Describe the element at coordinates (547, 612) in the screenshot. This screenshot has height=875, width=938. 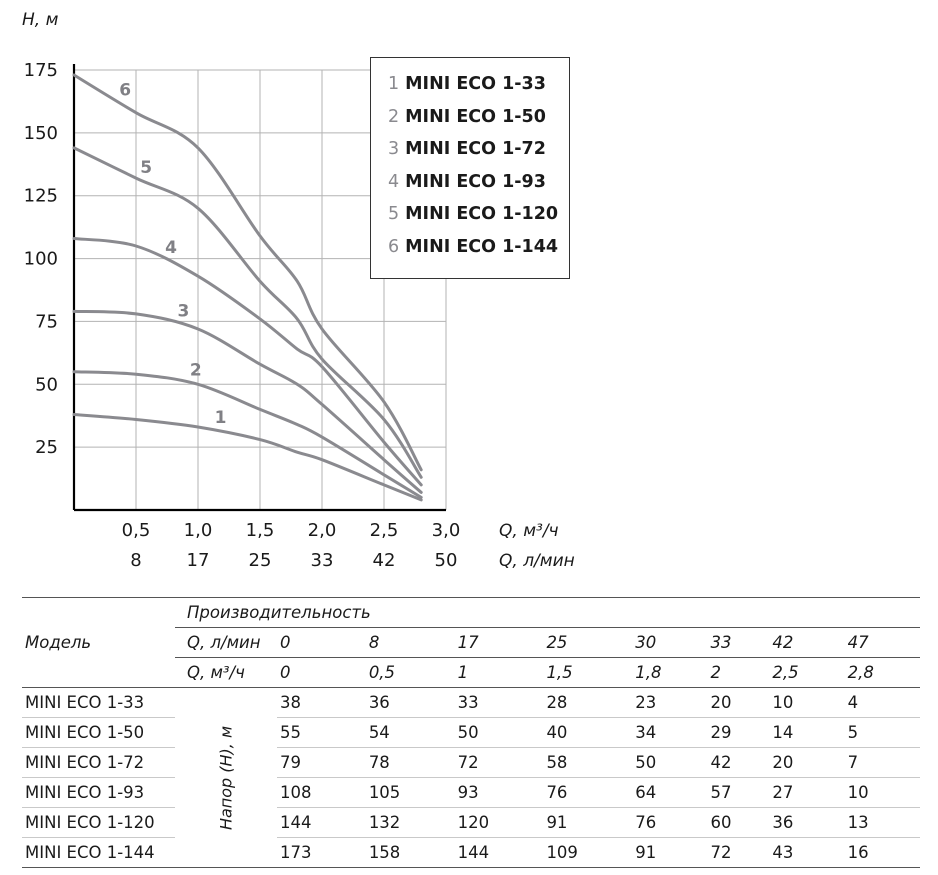
I see `performance-header: Производительность` at that location.